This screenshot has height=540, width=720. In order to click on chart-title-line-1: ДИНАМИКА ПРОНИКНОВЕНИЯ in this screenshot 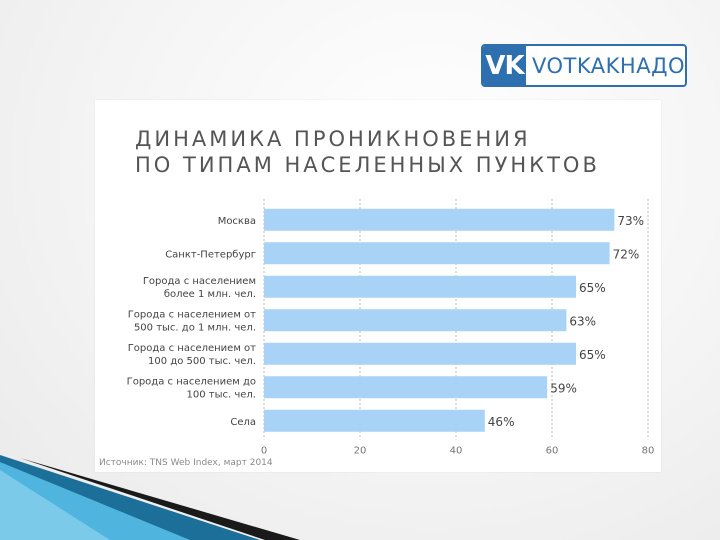, I will do `click(333, 139)`.